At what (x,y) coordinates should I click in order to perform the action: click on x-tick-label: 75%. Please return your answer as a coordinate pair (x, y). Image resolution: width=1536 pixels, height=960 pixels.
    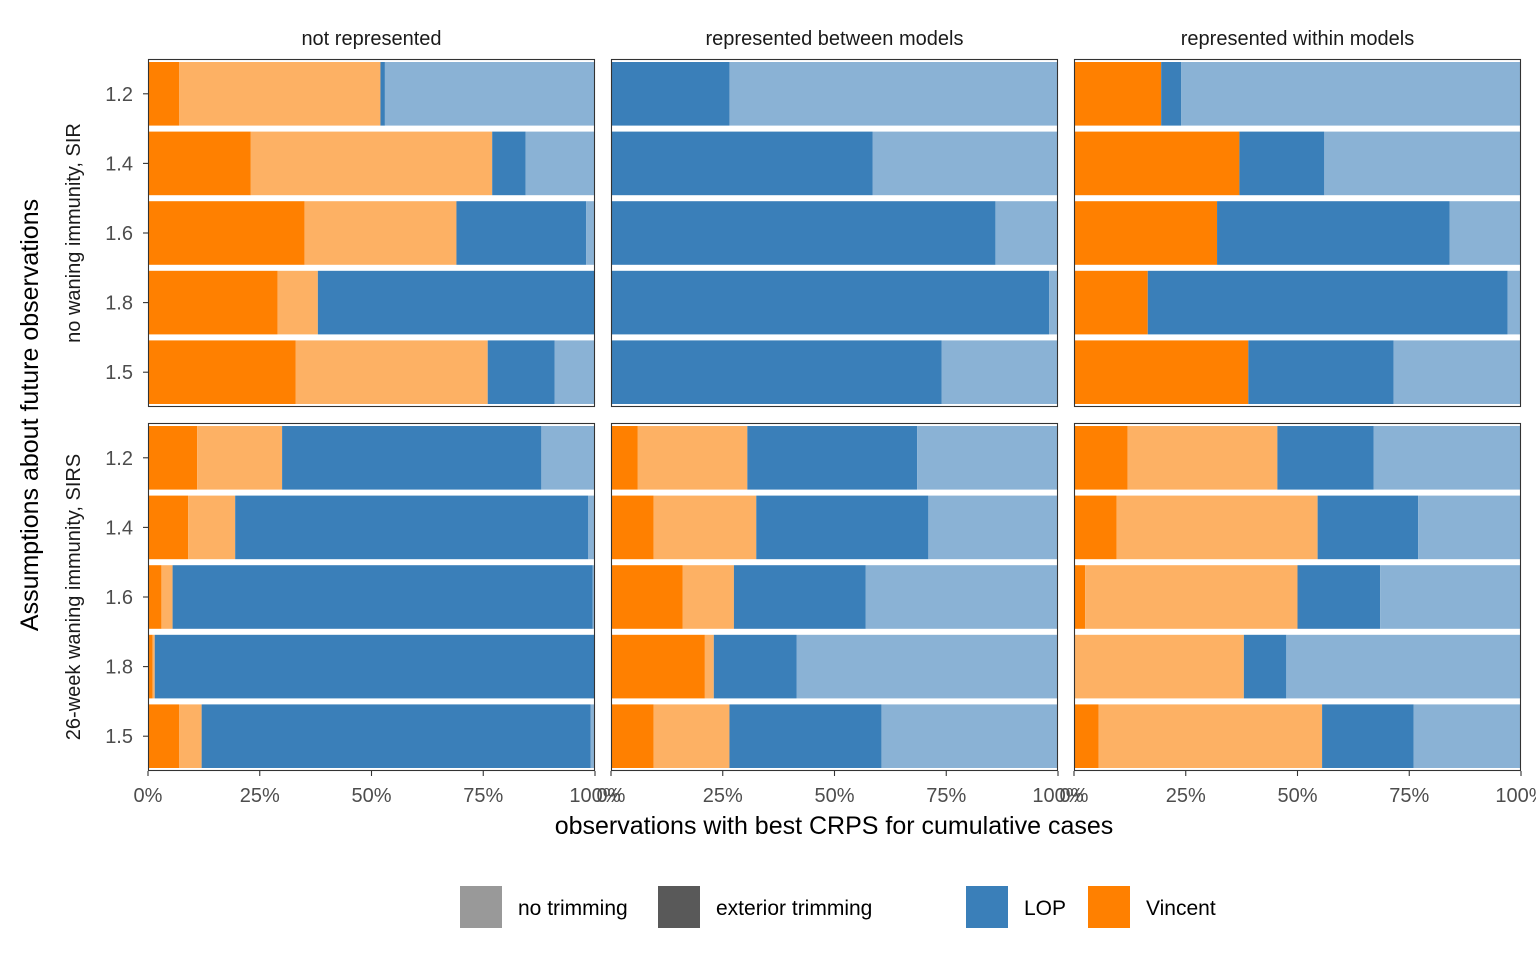
    Looking at the image, I should click on (946, 796).